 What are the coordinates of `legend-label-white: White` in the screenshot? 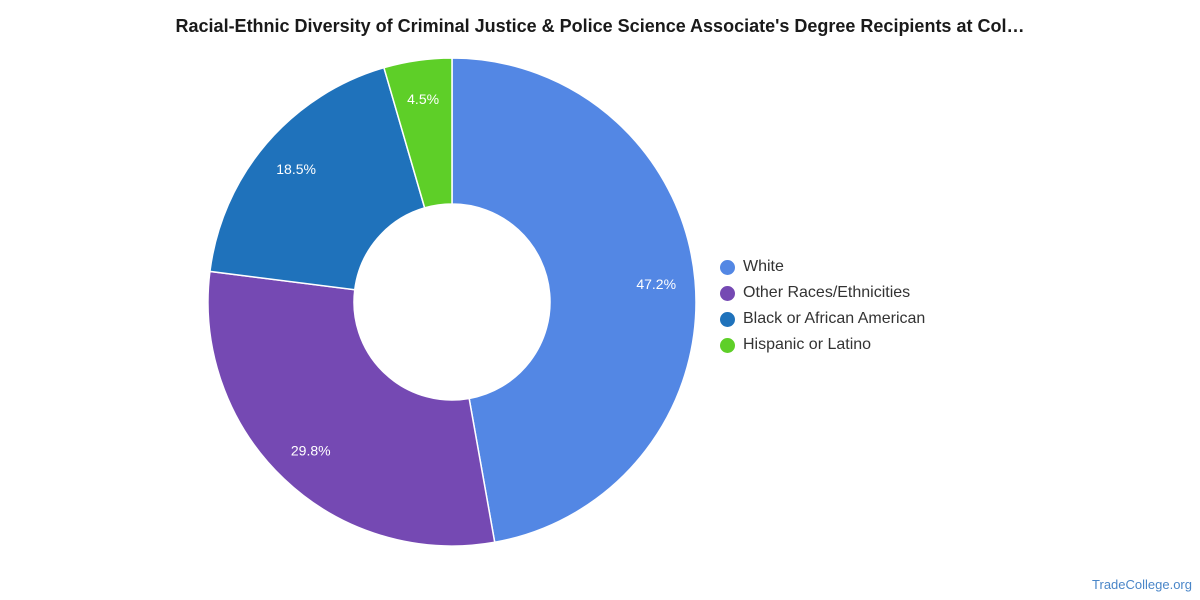 It's located at (763, 266).